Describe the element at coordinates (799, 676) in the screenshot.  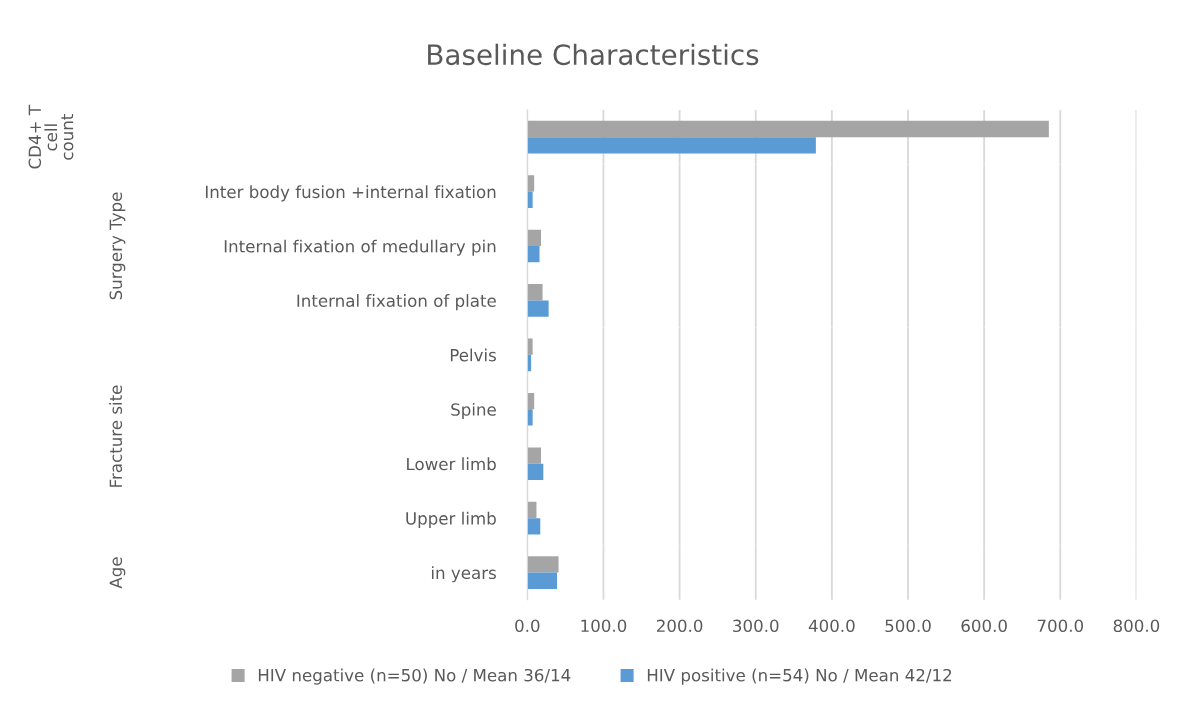
I see `legend-label: HIV positive (n=54) No / Mean 42/12` at that location.